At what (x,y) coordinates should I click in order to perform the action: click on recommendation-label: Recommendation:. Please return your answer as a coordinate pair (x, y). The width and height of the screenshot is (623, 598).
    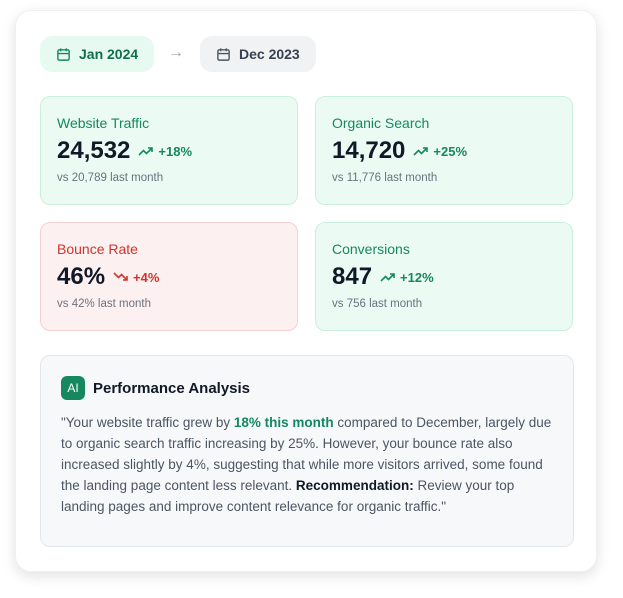
    Looking at the image, I should click on (354, 485).